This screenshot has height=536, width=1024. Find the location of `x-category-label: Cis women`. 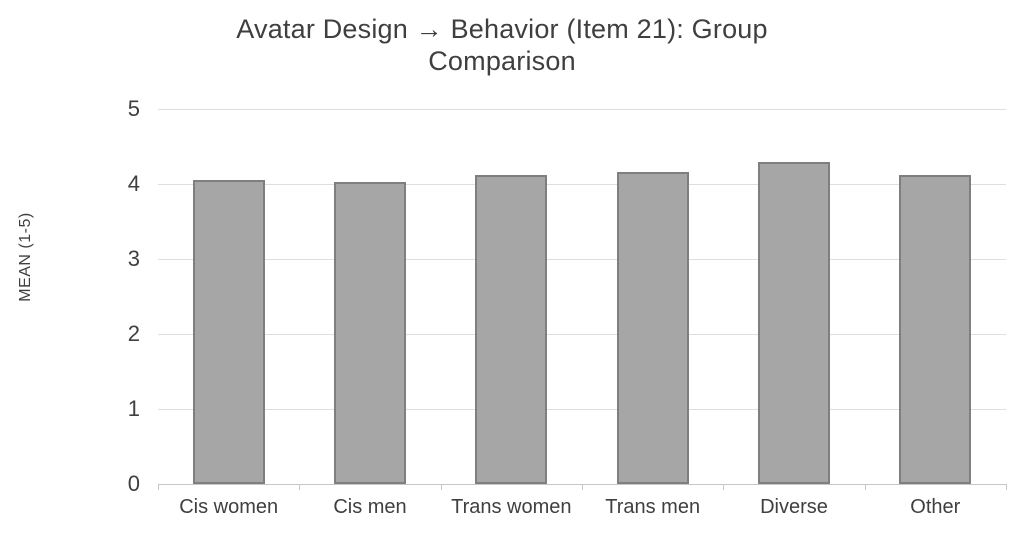

x-category-label: Cis women is located at coordinates (229, 507).